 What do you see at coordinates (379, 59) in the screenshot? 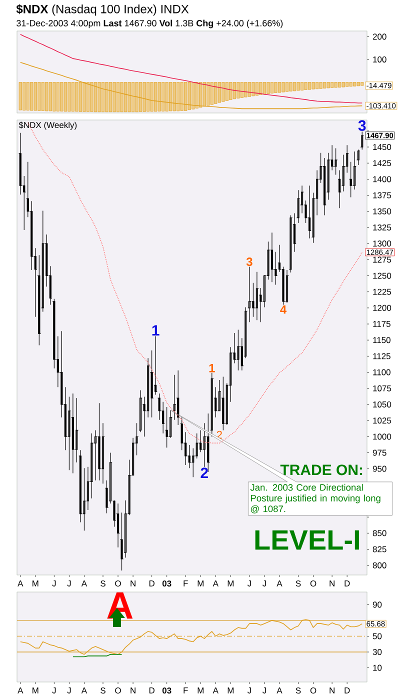
I see `y-tick-label: 100` at bounding box center [379, 59].